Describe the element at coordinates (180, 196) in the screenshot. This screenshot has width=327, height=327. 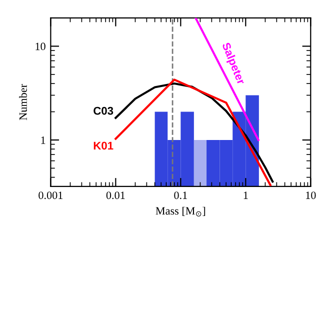
I see `x-tick-label: 0.1` at that location.